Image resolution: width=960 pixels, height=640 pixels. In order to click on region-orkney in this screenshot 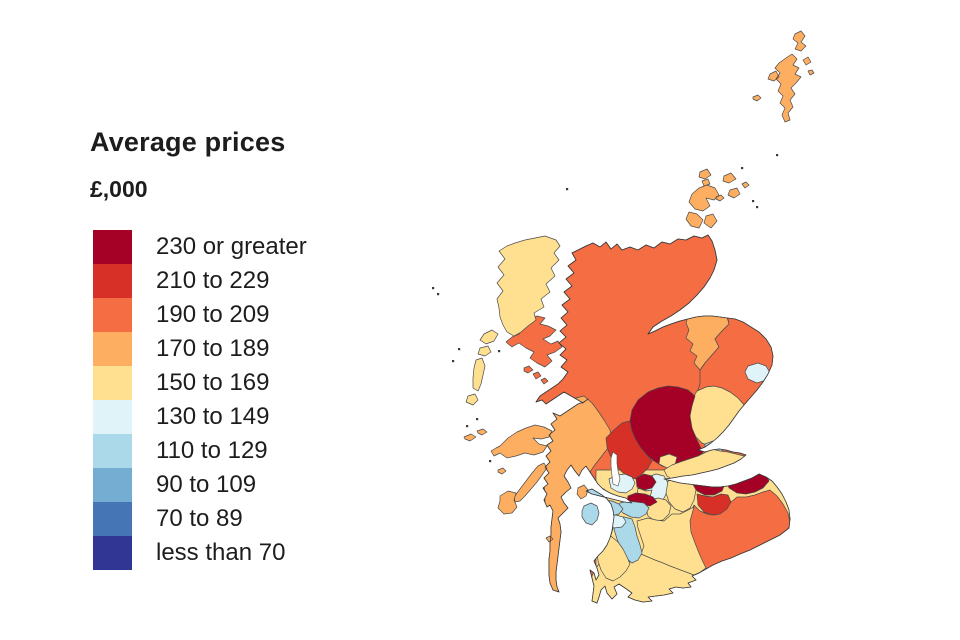, I will do `click(717, 198)`.